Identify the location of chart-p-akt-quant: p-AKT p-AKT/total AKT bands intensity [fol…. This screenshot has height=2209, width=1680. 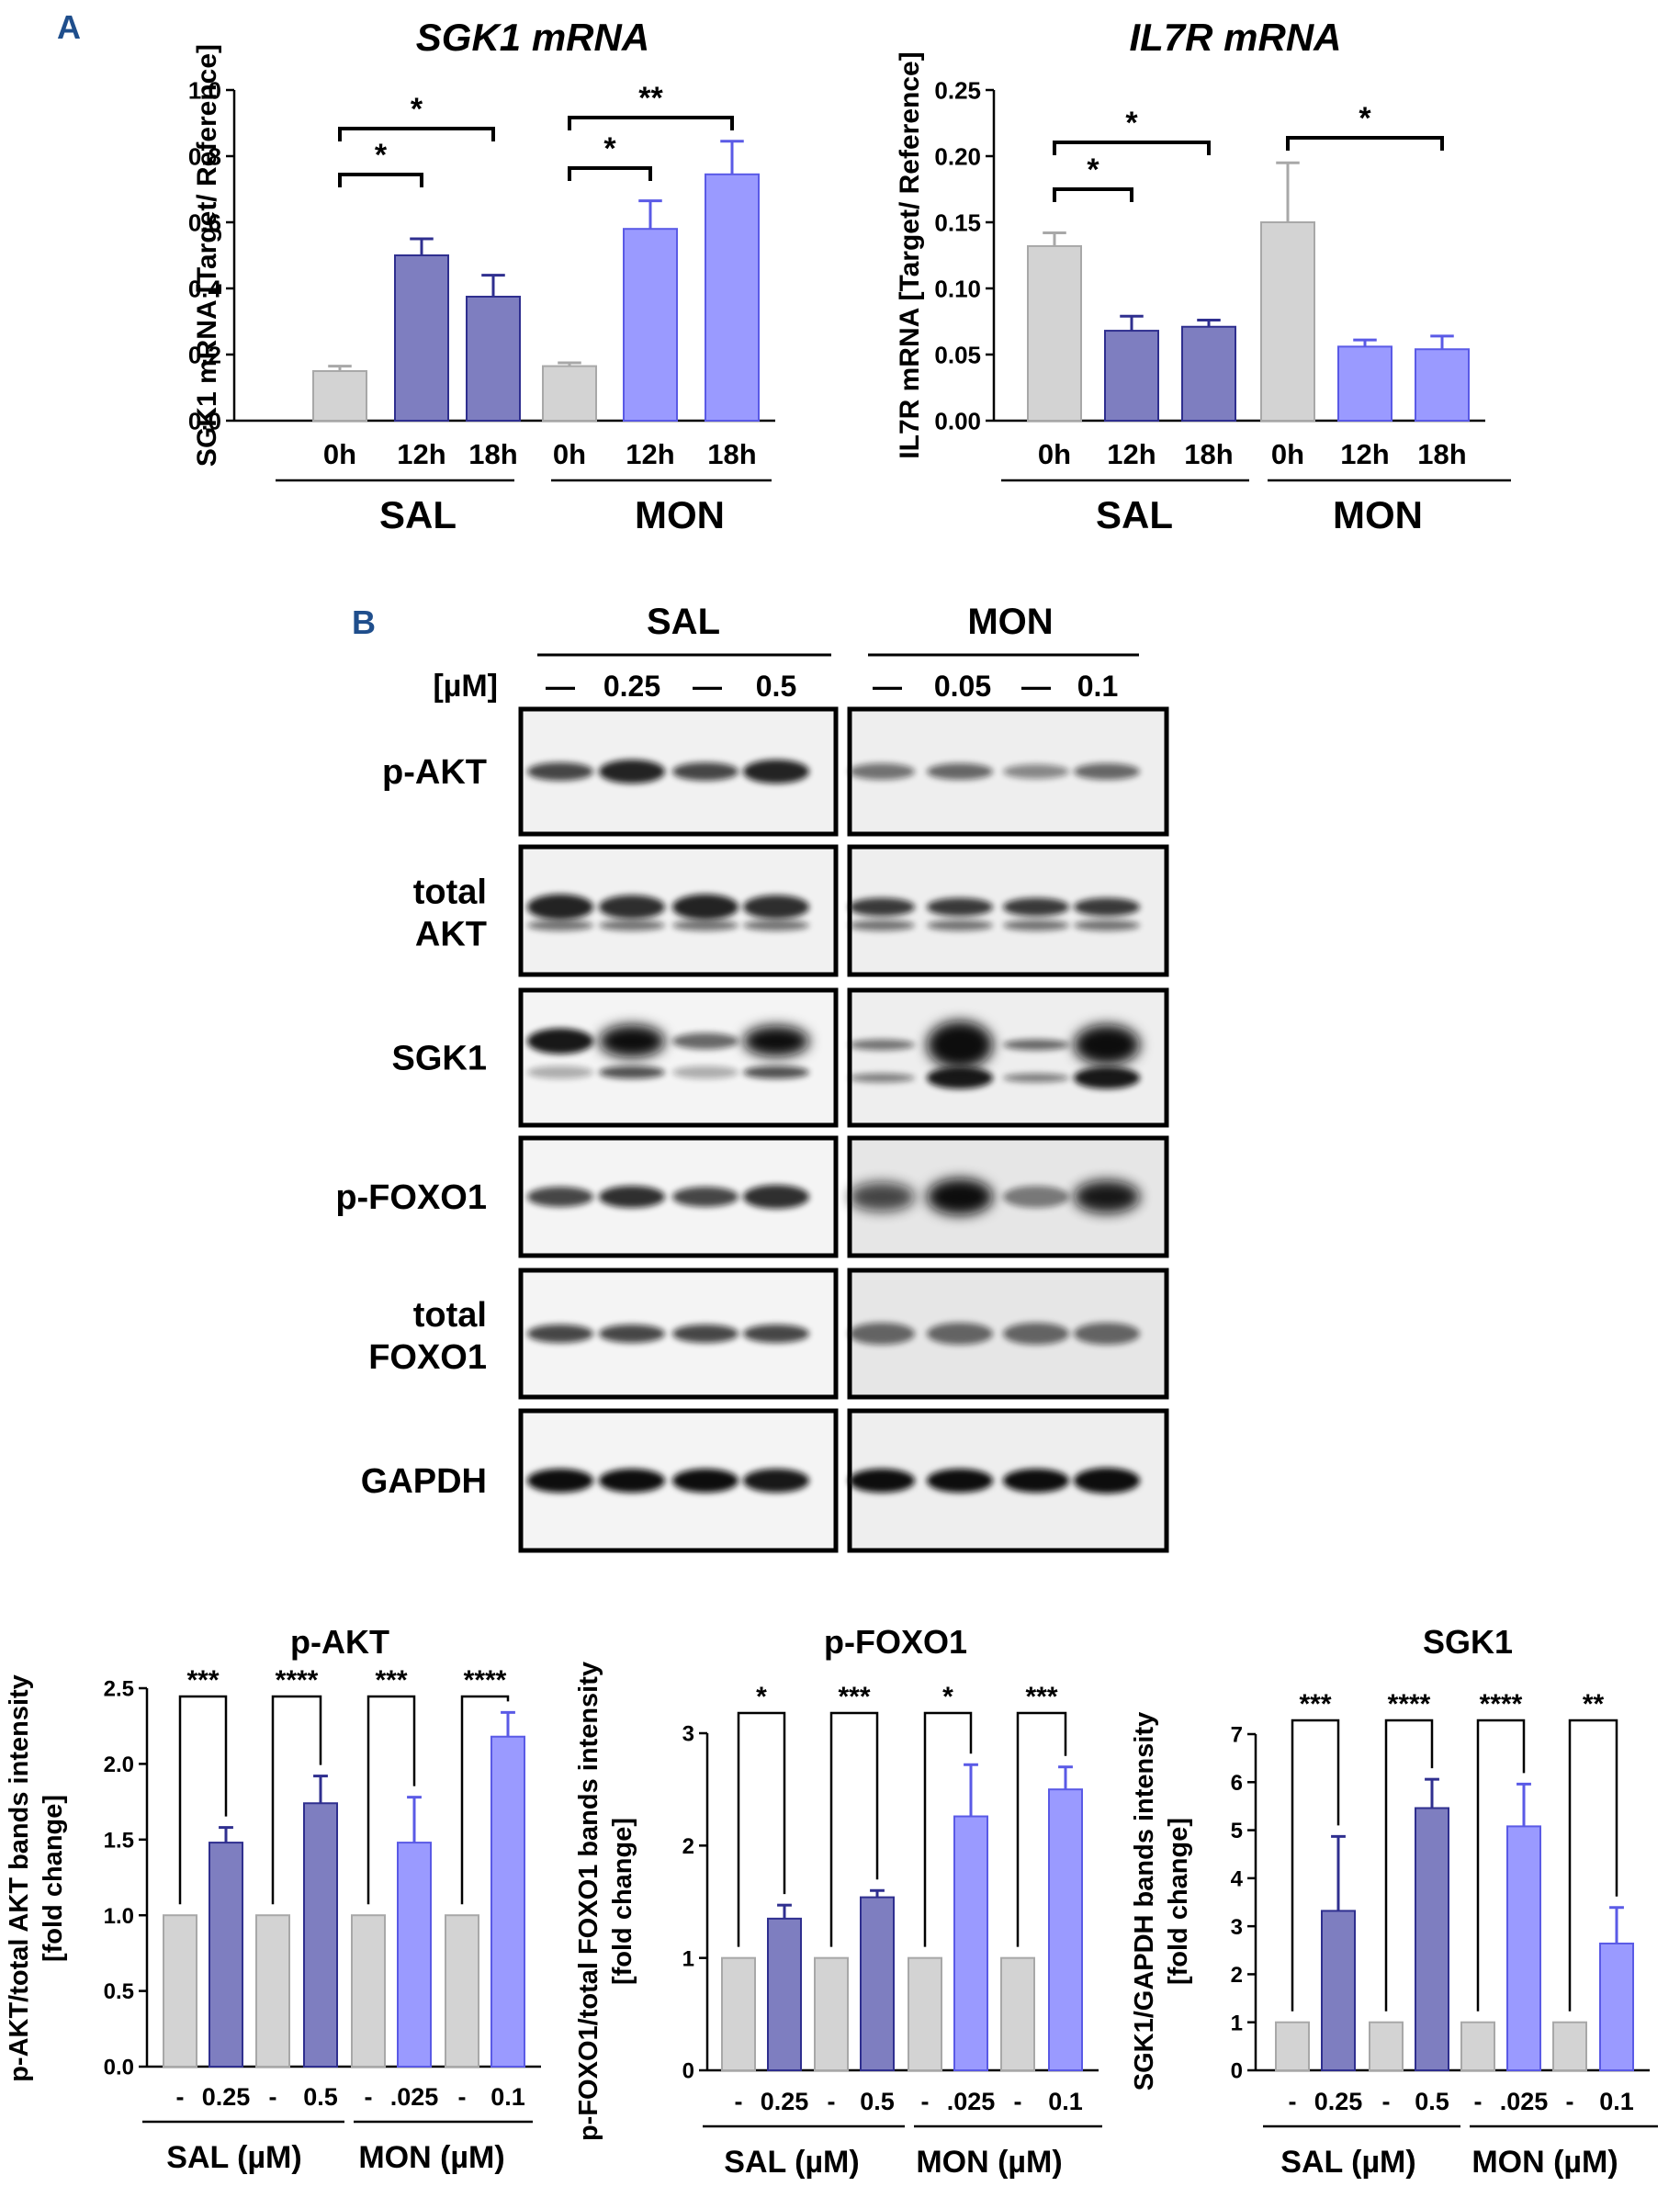
(273, 1899).